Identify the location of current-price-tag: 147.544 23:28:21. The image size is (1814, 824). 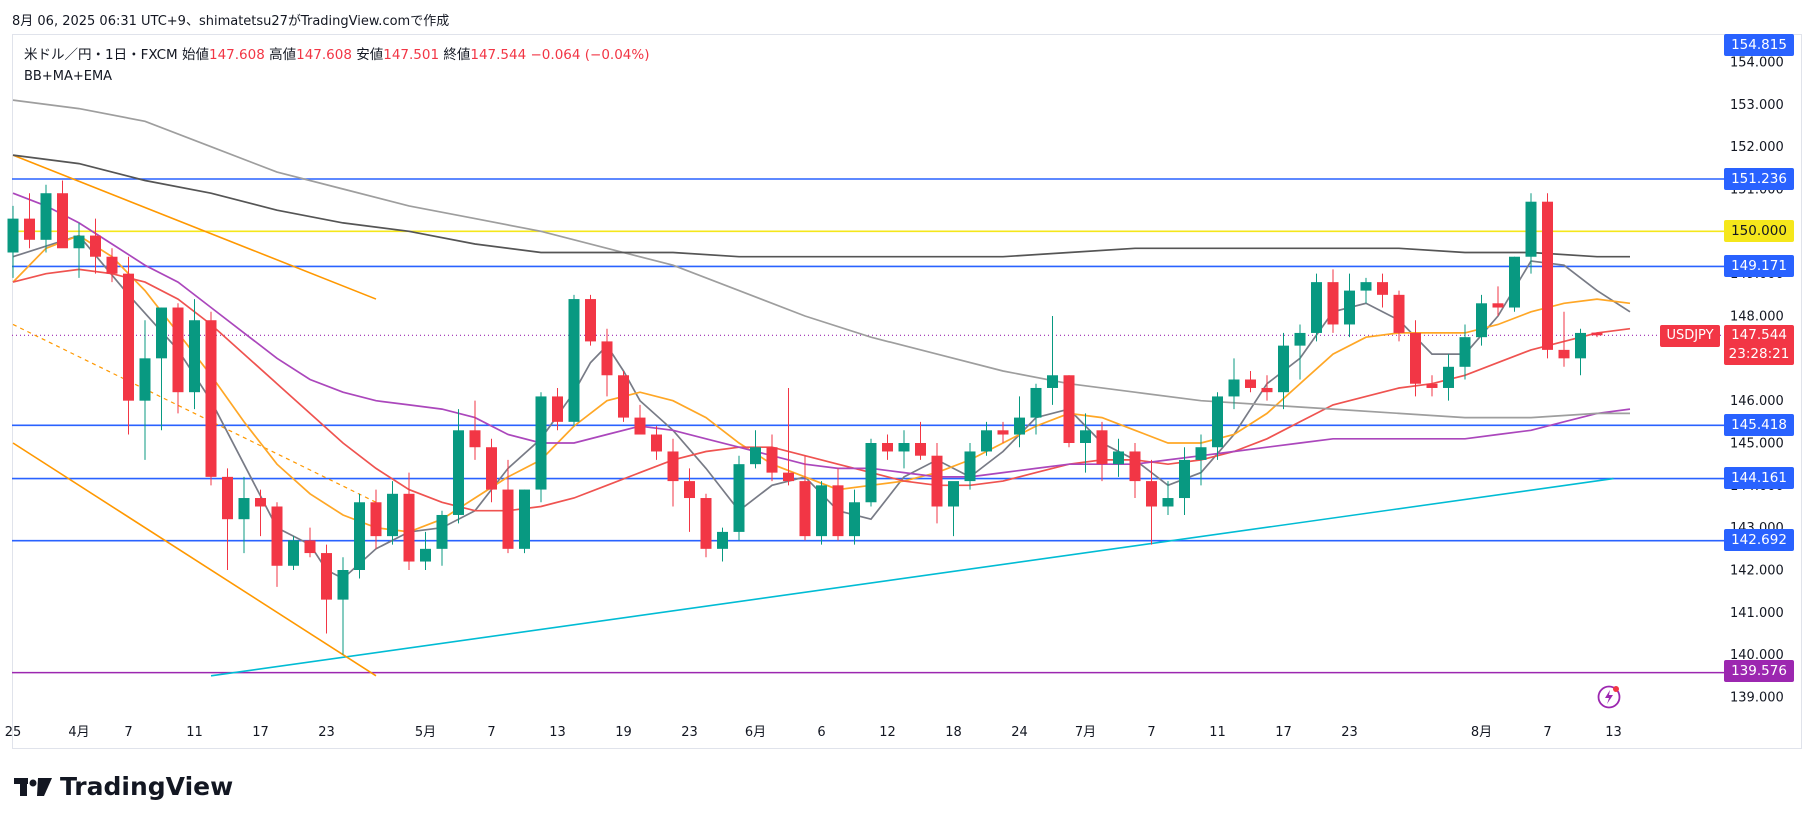
(1759, 345).